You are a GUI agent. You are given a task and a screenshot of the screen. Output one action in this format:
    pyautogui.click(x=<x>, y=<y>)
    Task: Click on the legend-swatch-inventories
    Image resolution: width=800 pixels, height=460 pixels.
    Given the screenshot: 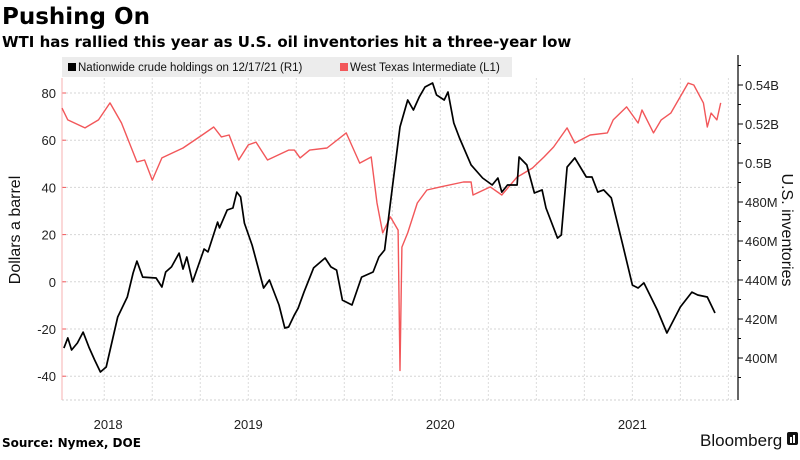 What is the action you would take?
    pyautogui.click(x=72, y=67)
    